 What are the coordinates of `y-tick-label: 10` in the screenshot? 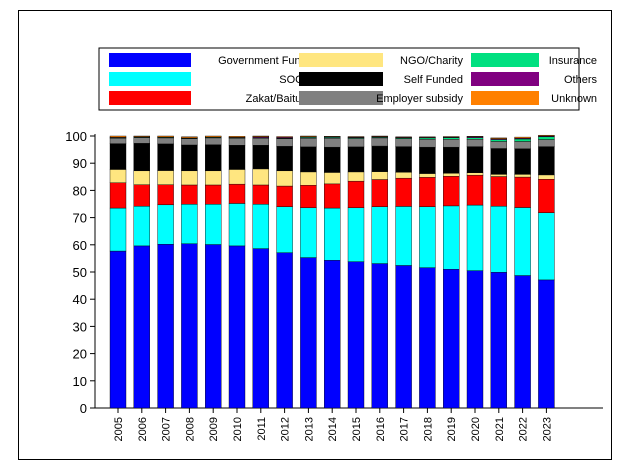 It's located at (80, 381).